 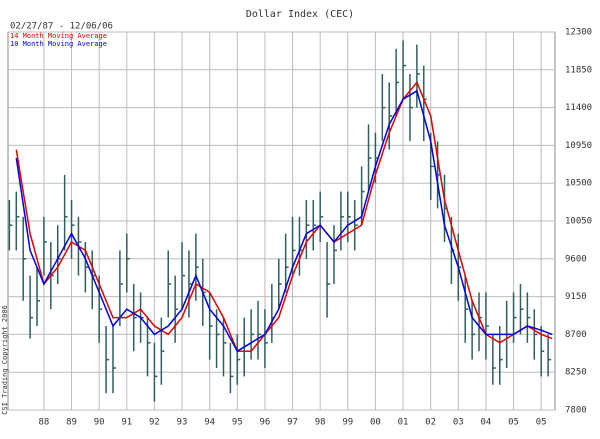 I want to click on x-tick-label: 89, so click(x=71, y=423).